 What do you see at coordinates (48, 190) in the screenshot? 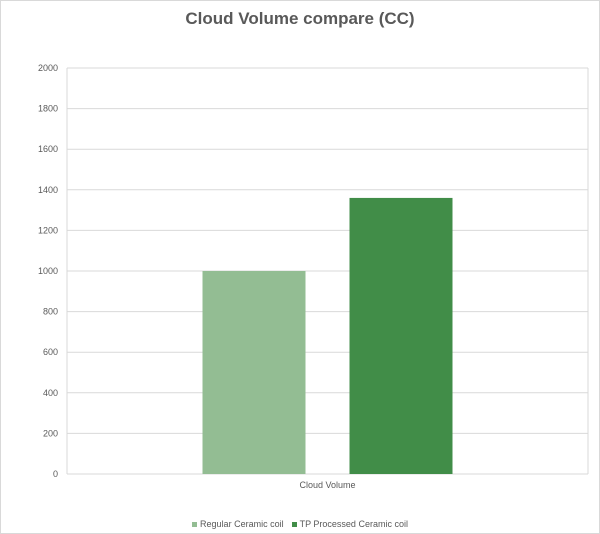
I see `y-tick-label: 1400` at bounding box center [48, 190].